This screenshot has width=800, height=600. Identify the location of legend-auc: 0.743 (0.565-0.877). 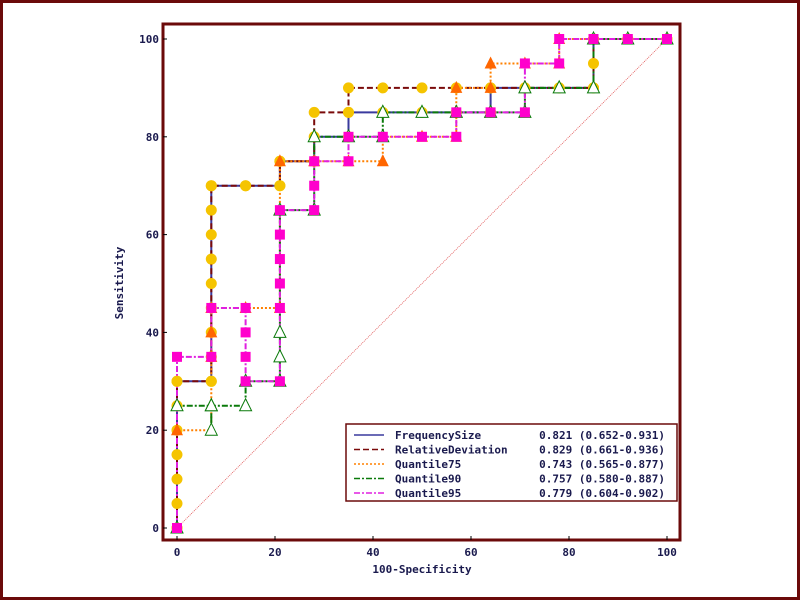
(602, 464).